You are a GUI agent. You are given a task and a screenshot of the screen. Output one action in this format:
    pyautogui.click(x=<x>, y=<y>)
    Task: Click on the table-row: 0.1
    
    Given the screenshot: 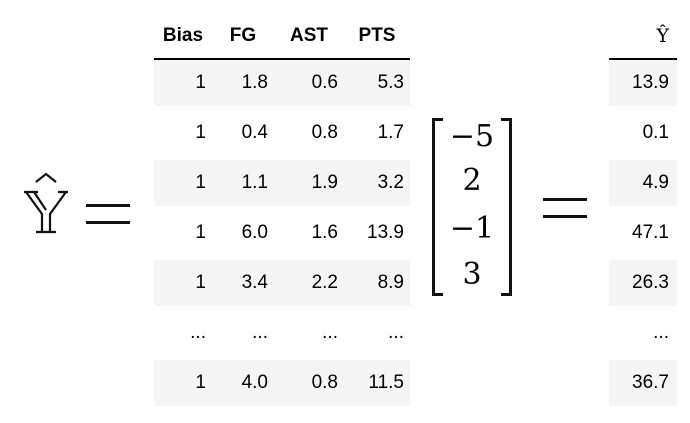 What is the action you would take?
    pyautogui.click(x=643, y=133)
    